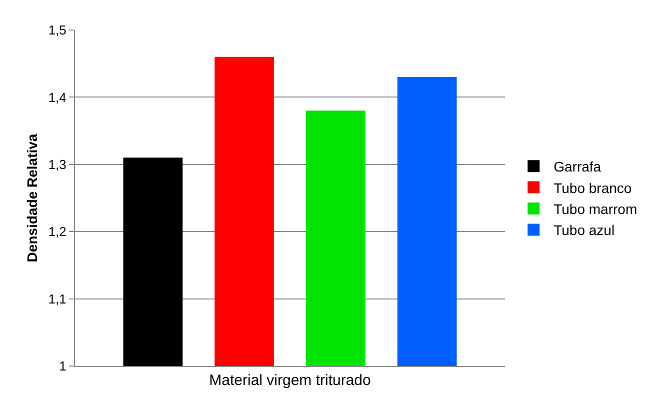 Image resolution: width=655 pixels, height=416 pixels. What do you see at coordinates (32, 198) in the screenshot?
I see `y-axis-title: Densidade Relativa` at bounding box center [32, 198].